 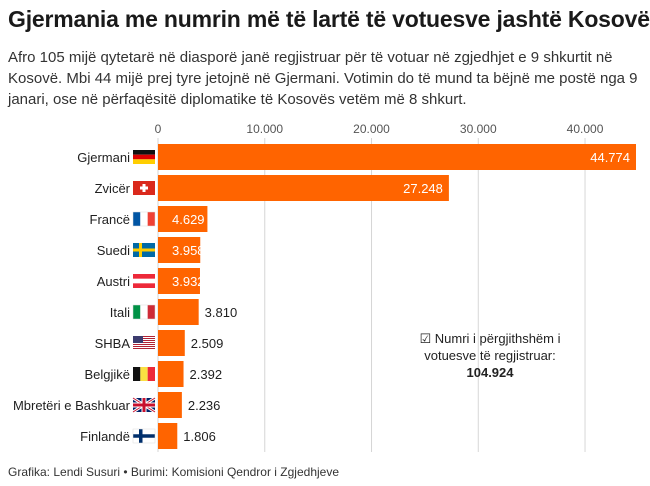 What do you see at coordinates (113, 343) in the screenshot?
I see `category-label: SHBA` at bounding box center [113, 343].